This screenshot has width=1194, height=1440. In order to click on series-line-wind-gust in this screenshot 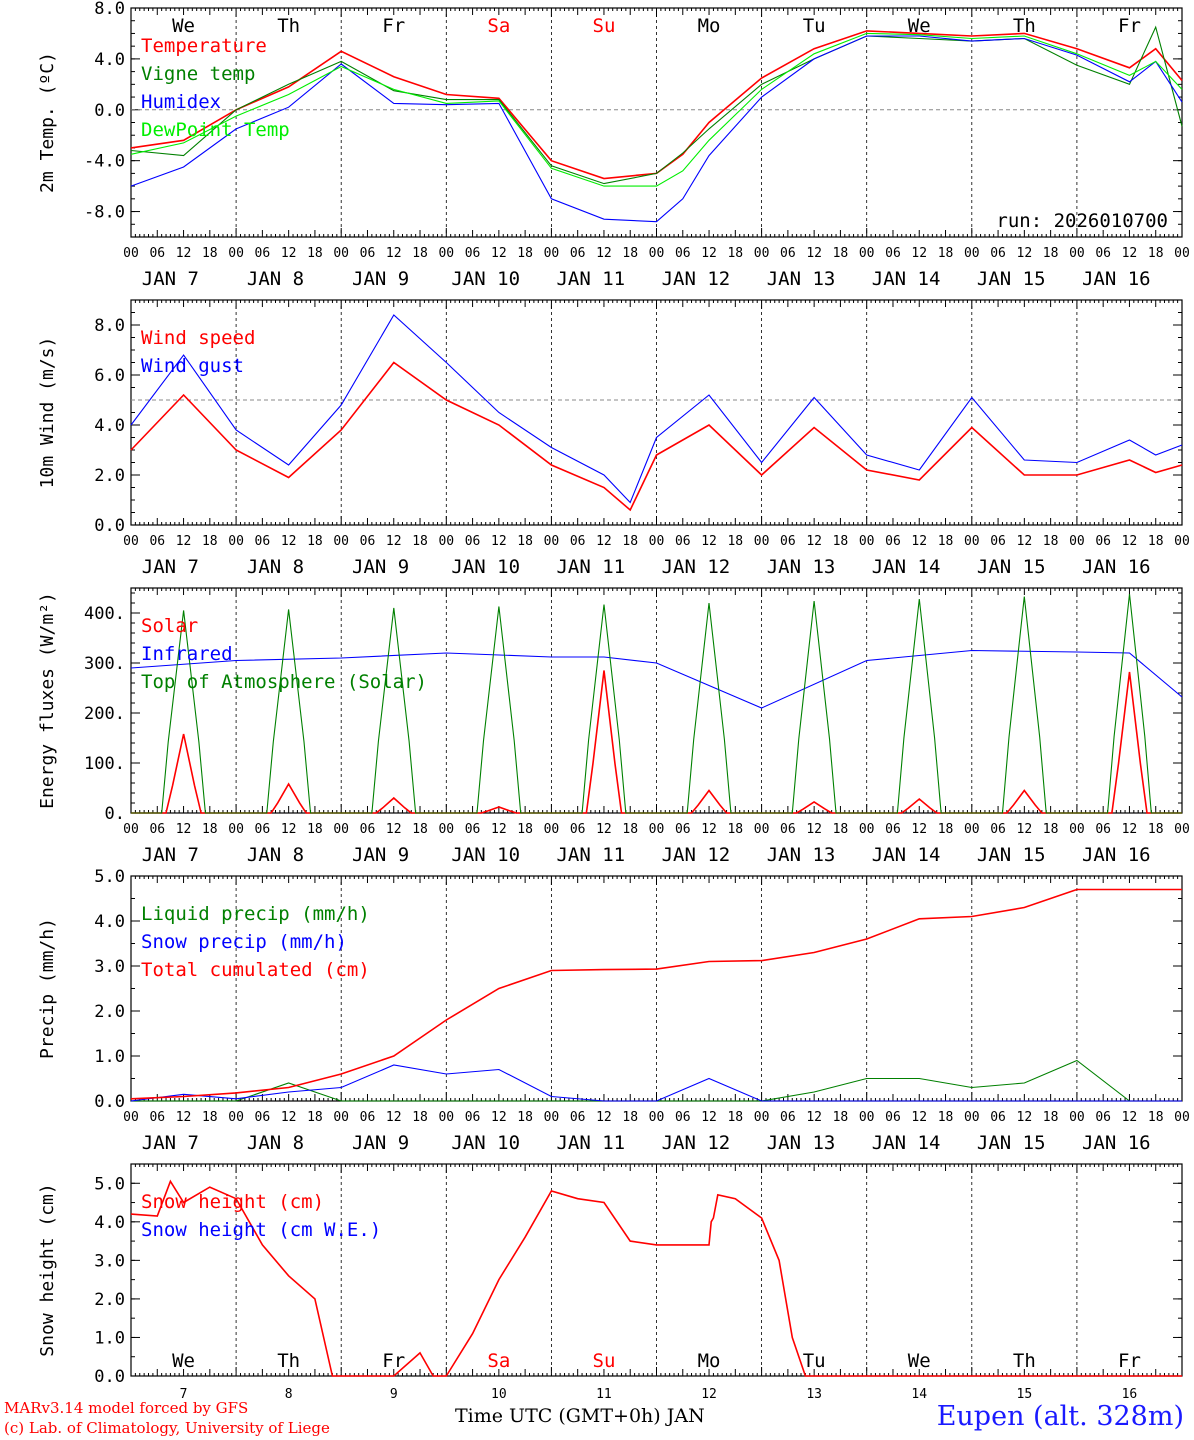, I will do `click(656, 409)`.